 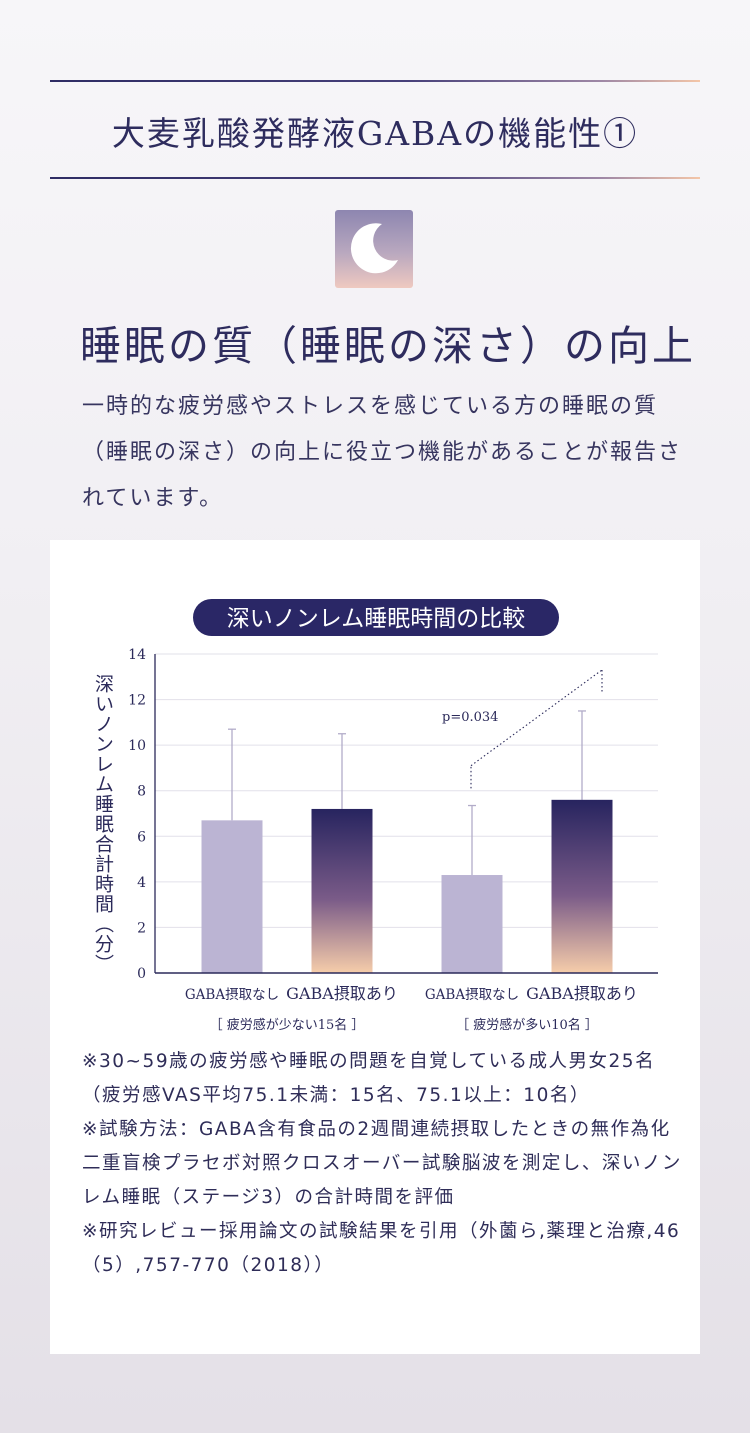 I want to click on y-axis-label: 深いノンレム睡眠合計時間（分）, so click(x=103, y=824).